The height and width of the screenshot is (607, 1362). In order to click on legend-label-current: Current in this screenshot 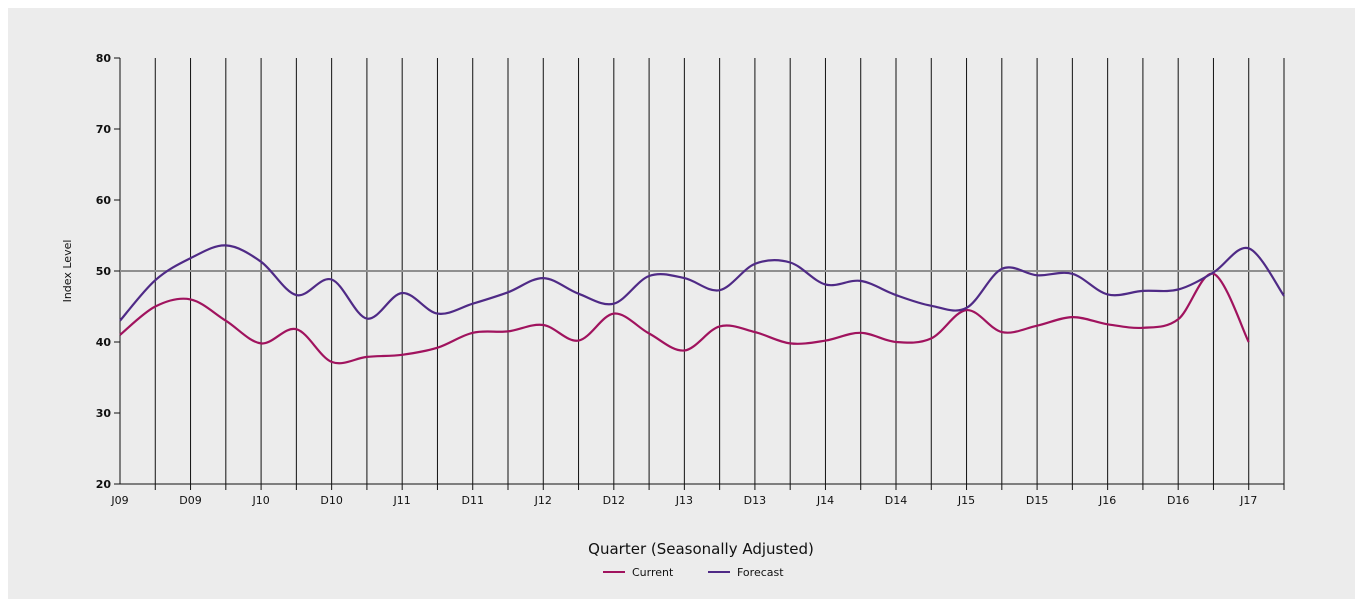, I will do `click(653, 572)`.